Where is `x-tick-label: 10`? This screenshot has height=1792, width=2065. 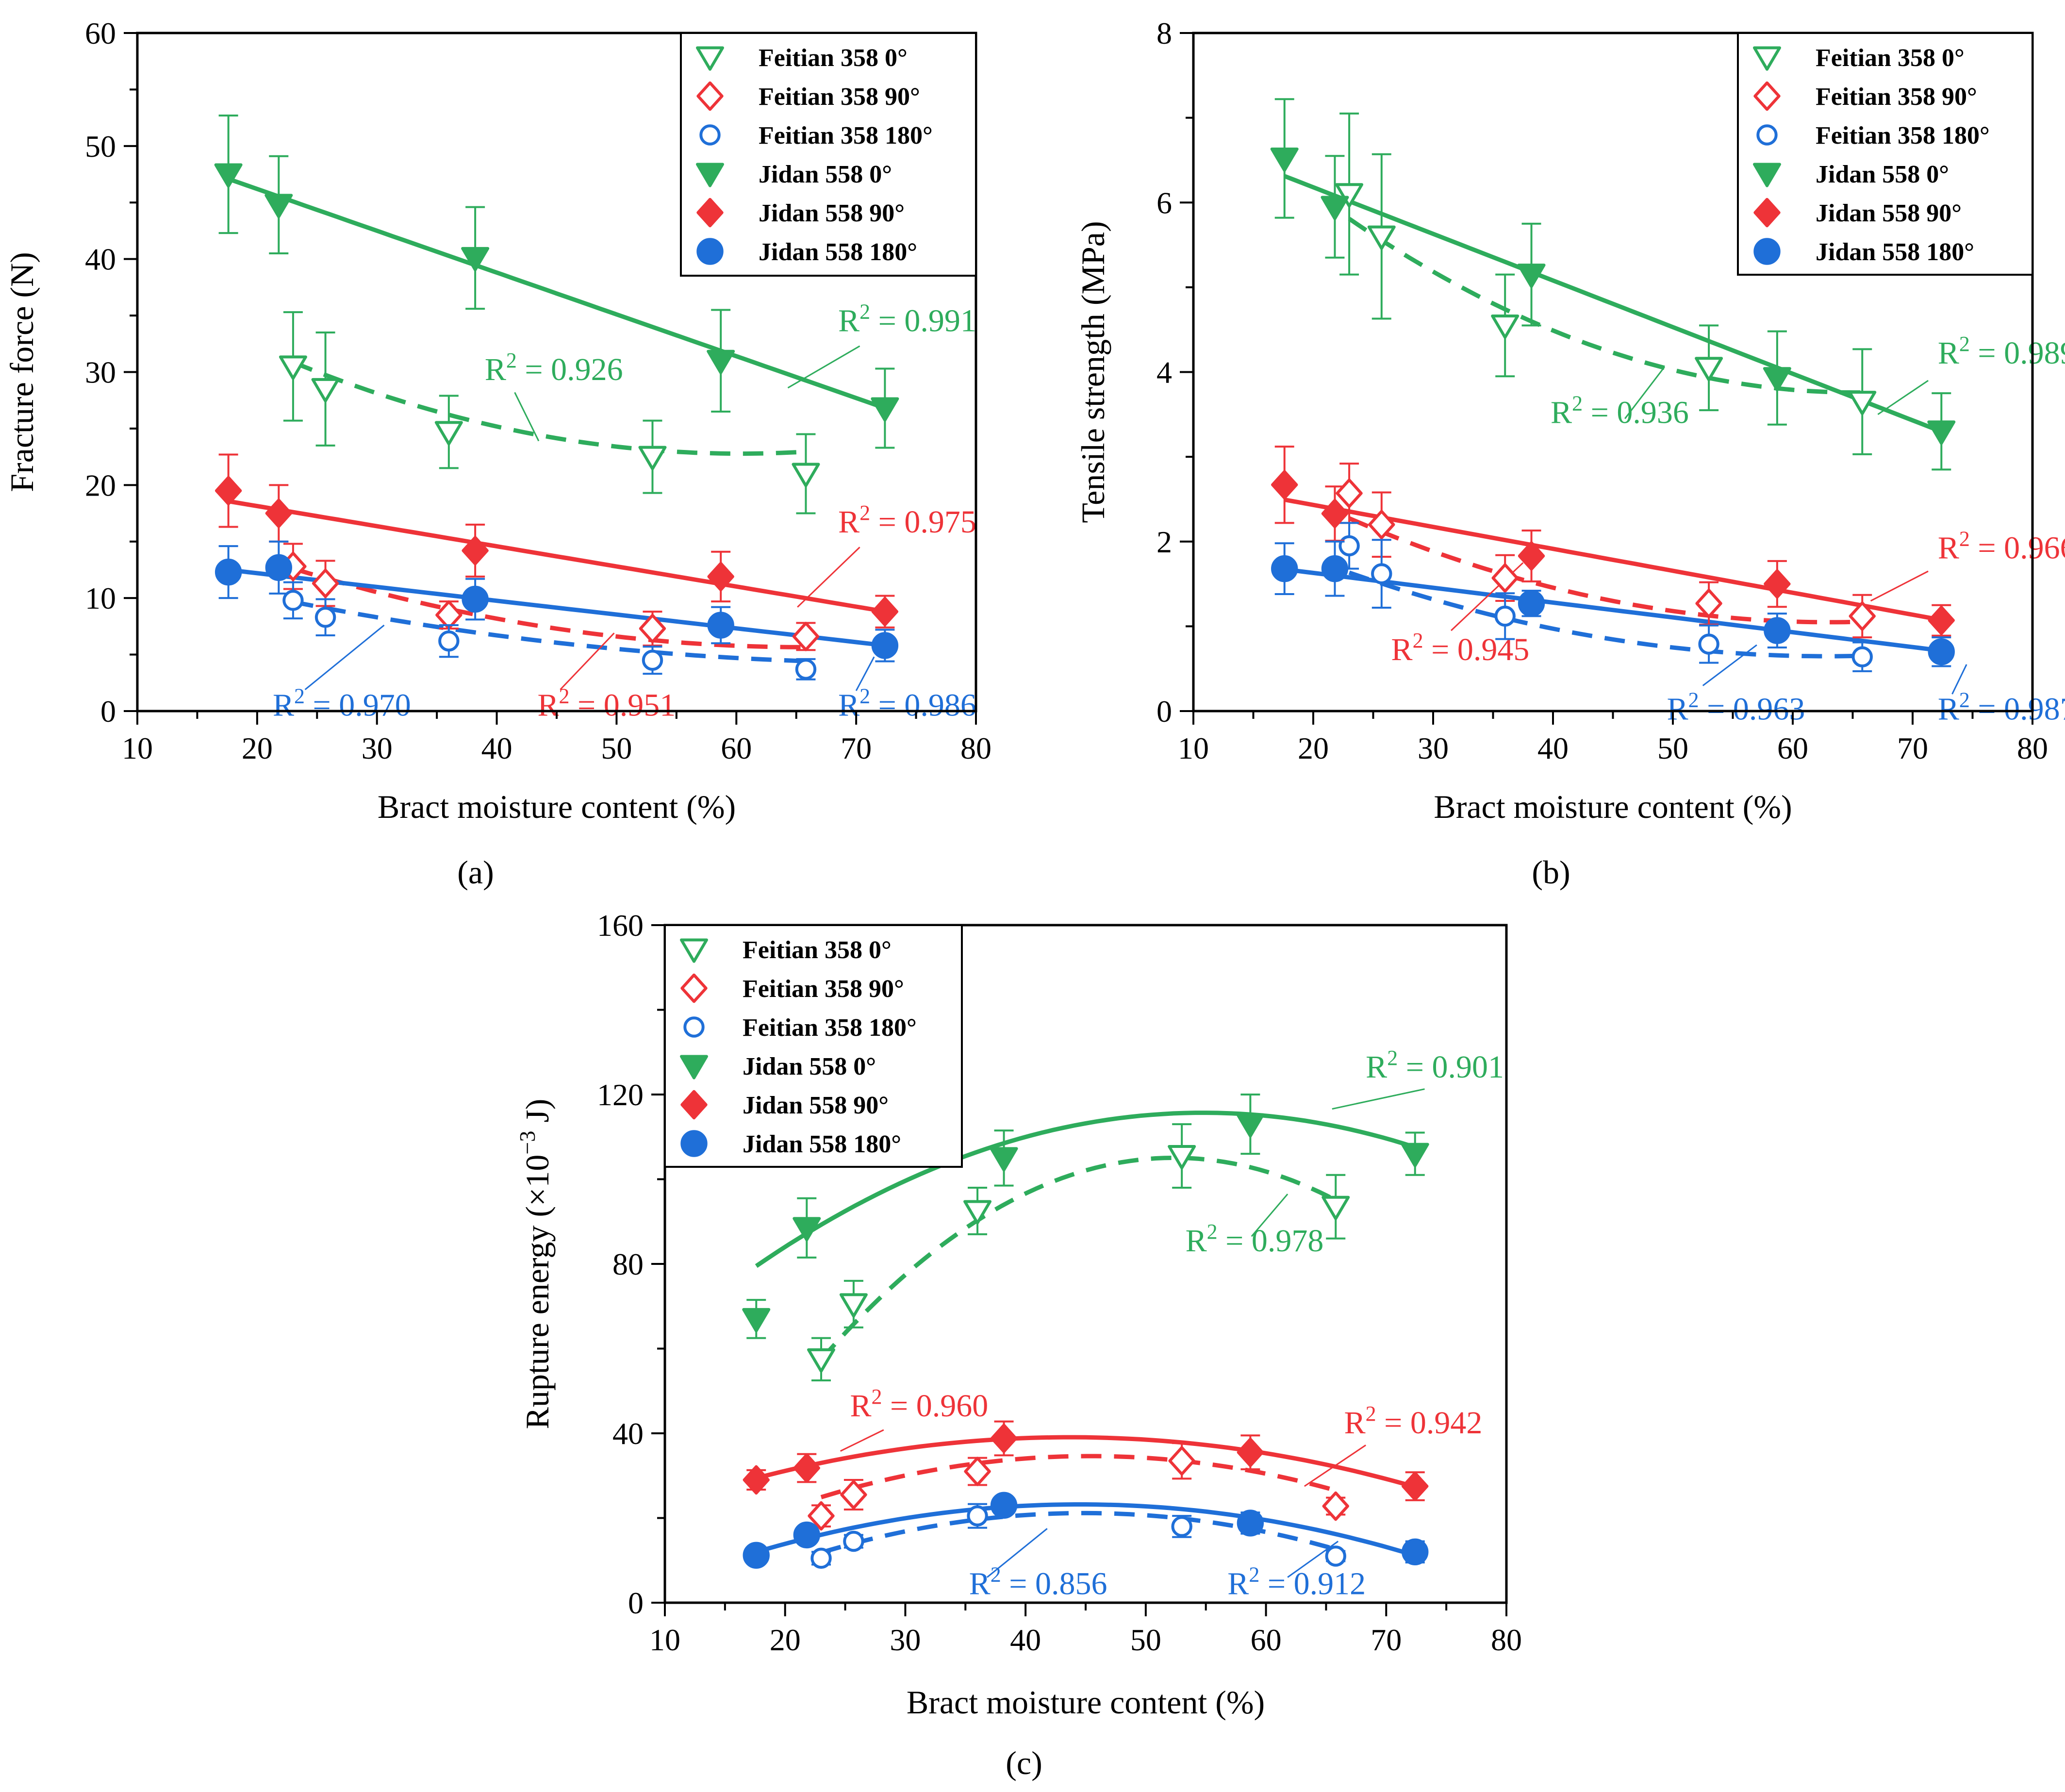
x-tick-label: 10 is located at coordinates (137, 748).